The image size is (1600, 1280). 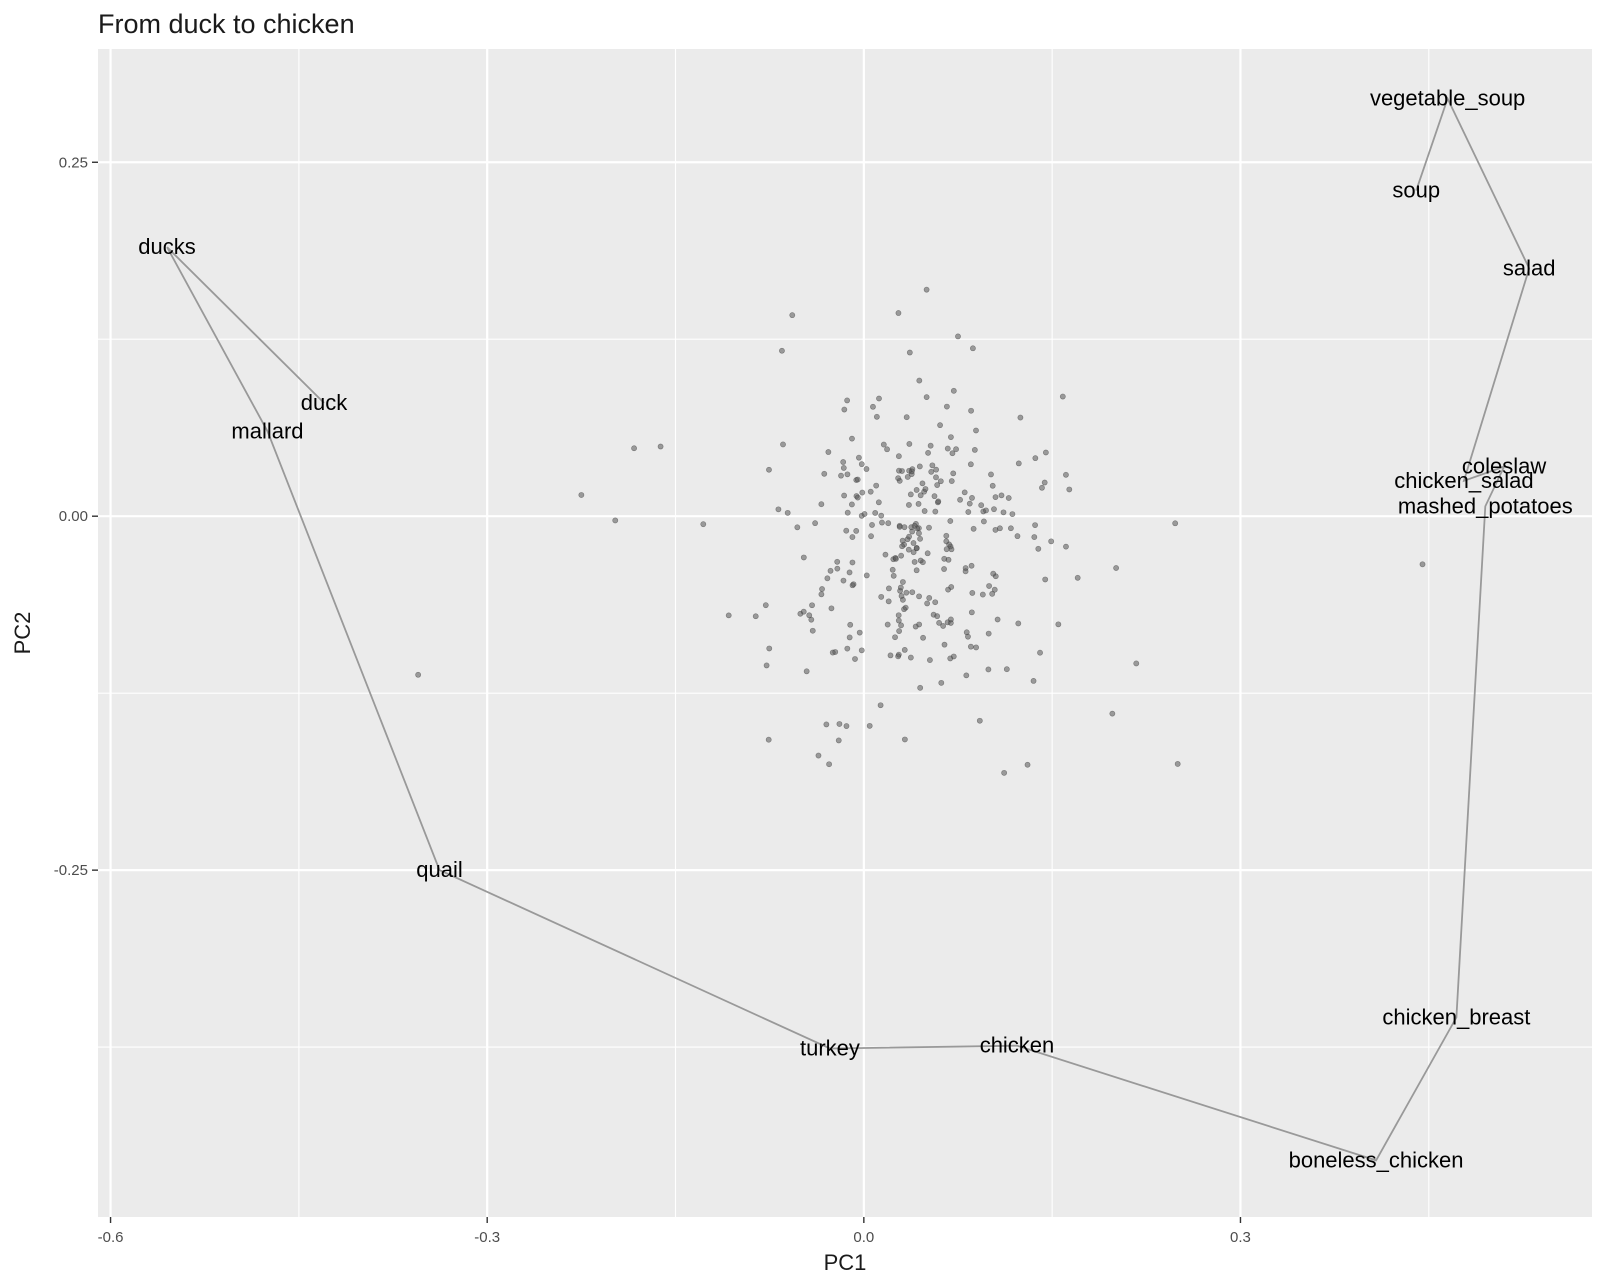 I want to click on chart-title: From duck to chicken, so click(x=226, y=24).